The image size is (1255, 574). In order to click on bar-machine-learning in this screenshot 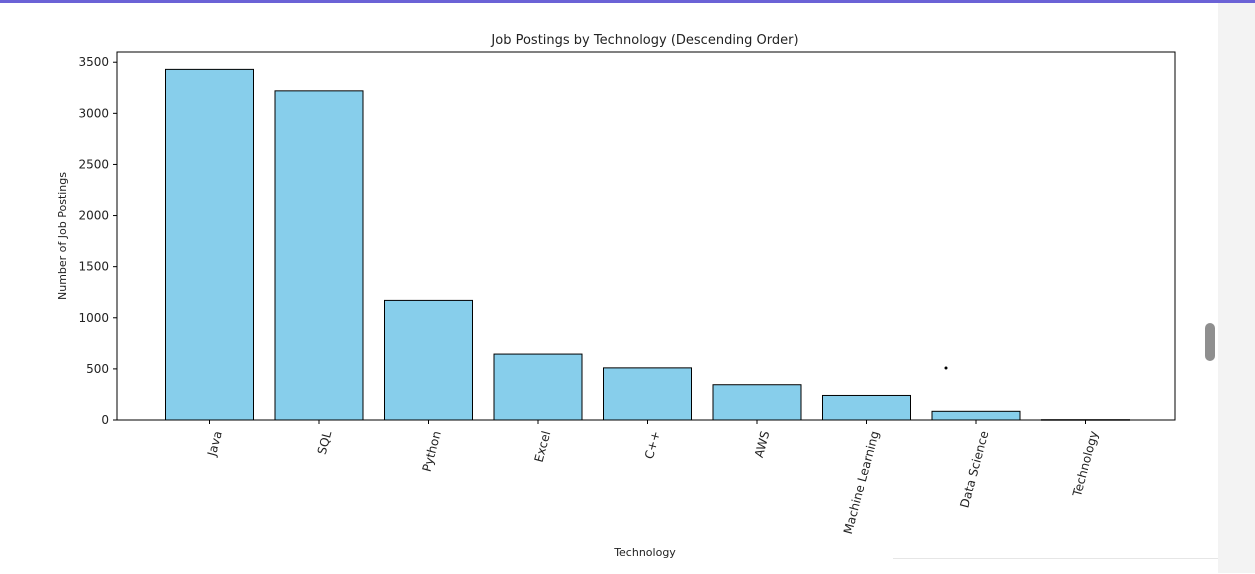, I will do `click(866, 407)`.